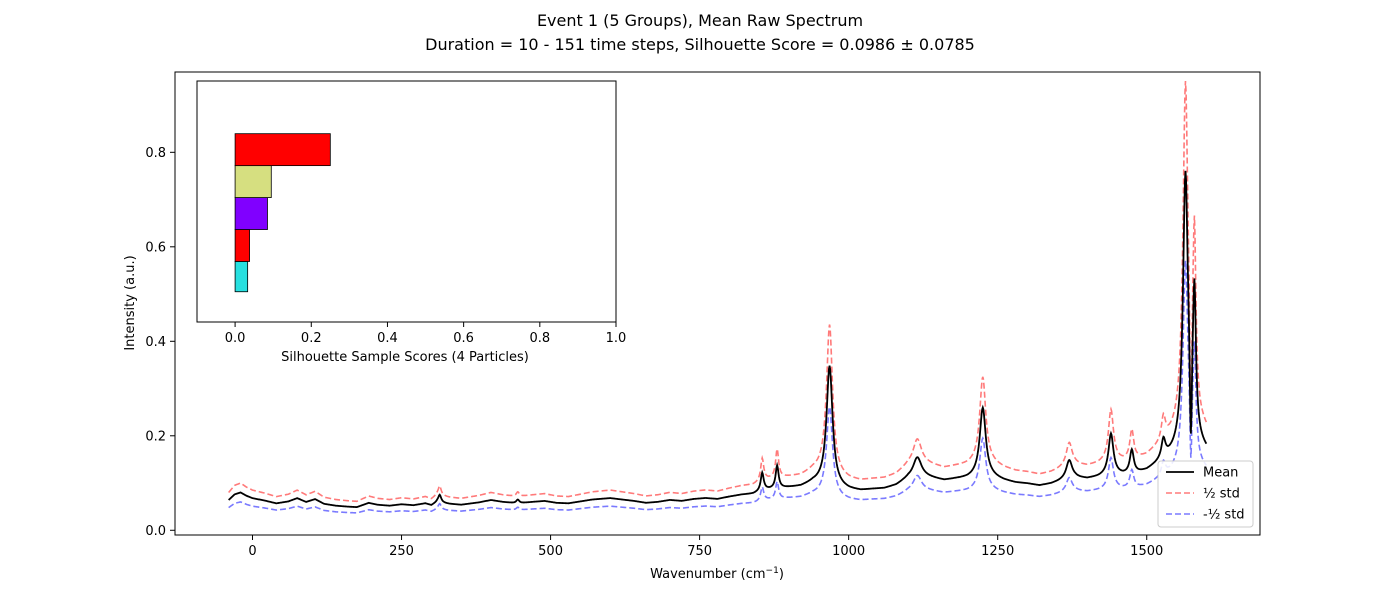  Describe the element at coordinates (311, 338) in the screenshot. I see `inset-x-tick-label: 0.2` at that location.